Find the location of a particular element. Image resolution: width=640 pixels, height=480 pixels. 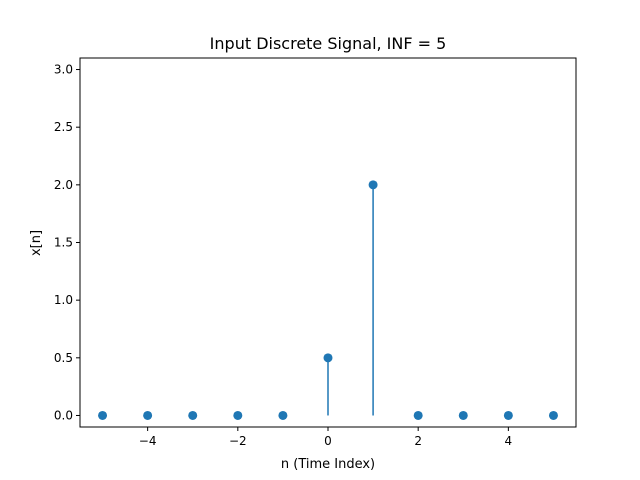

y-tick-label: 1.0 is located at coordinates (63, 300).